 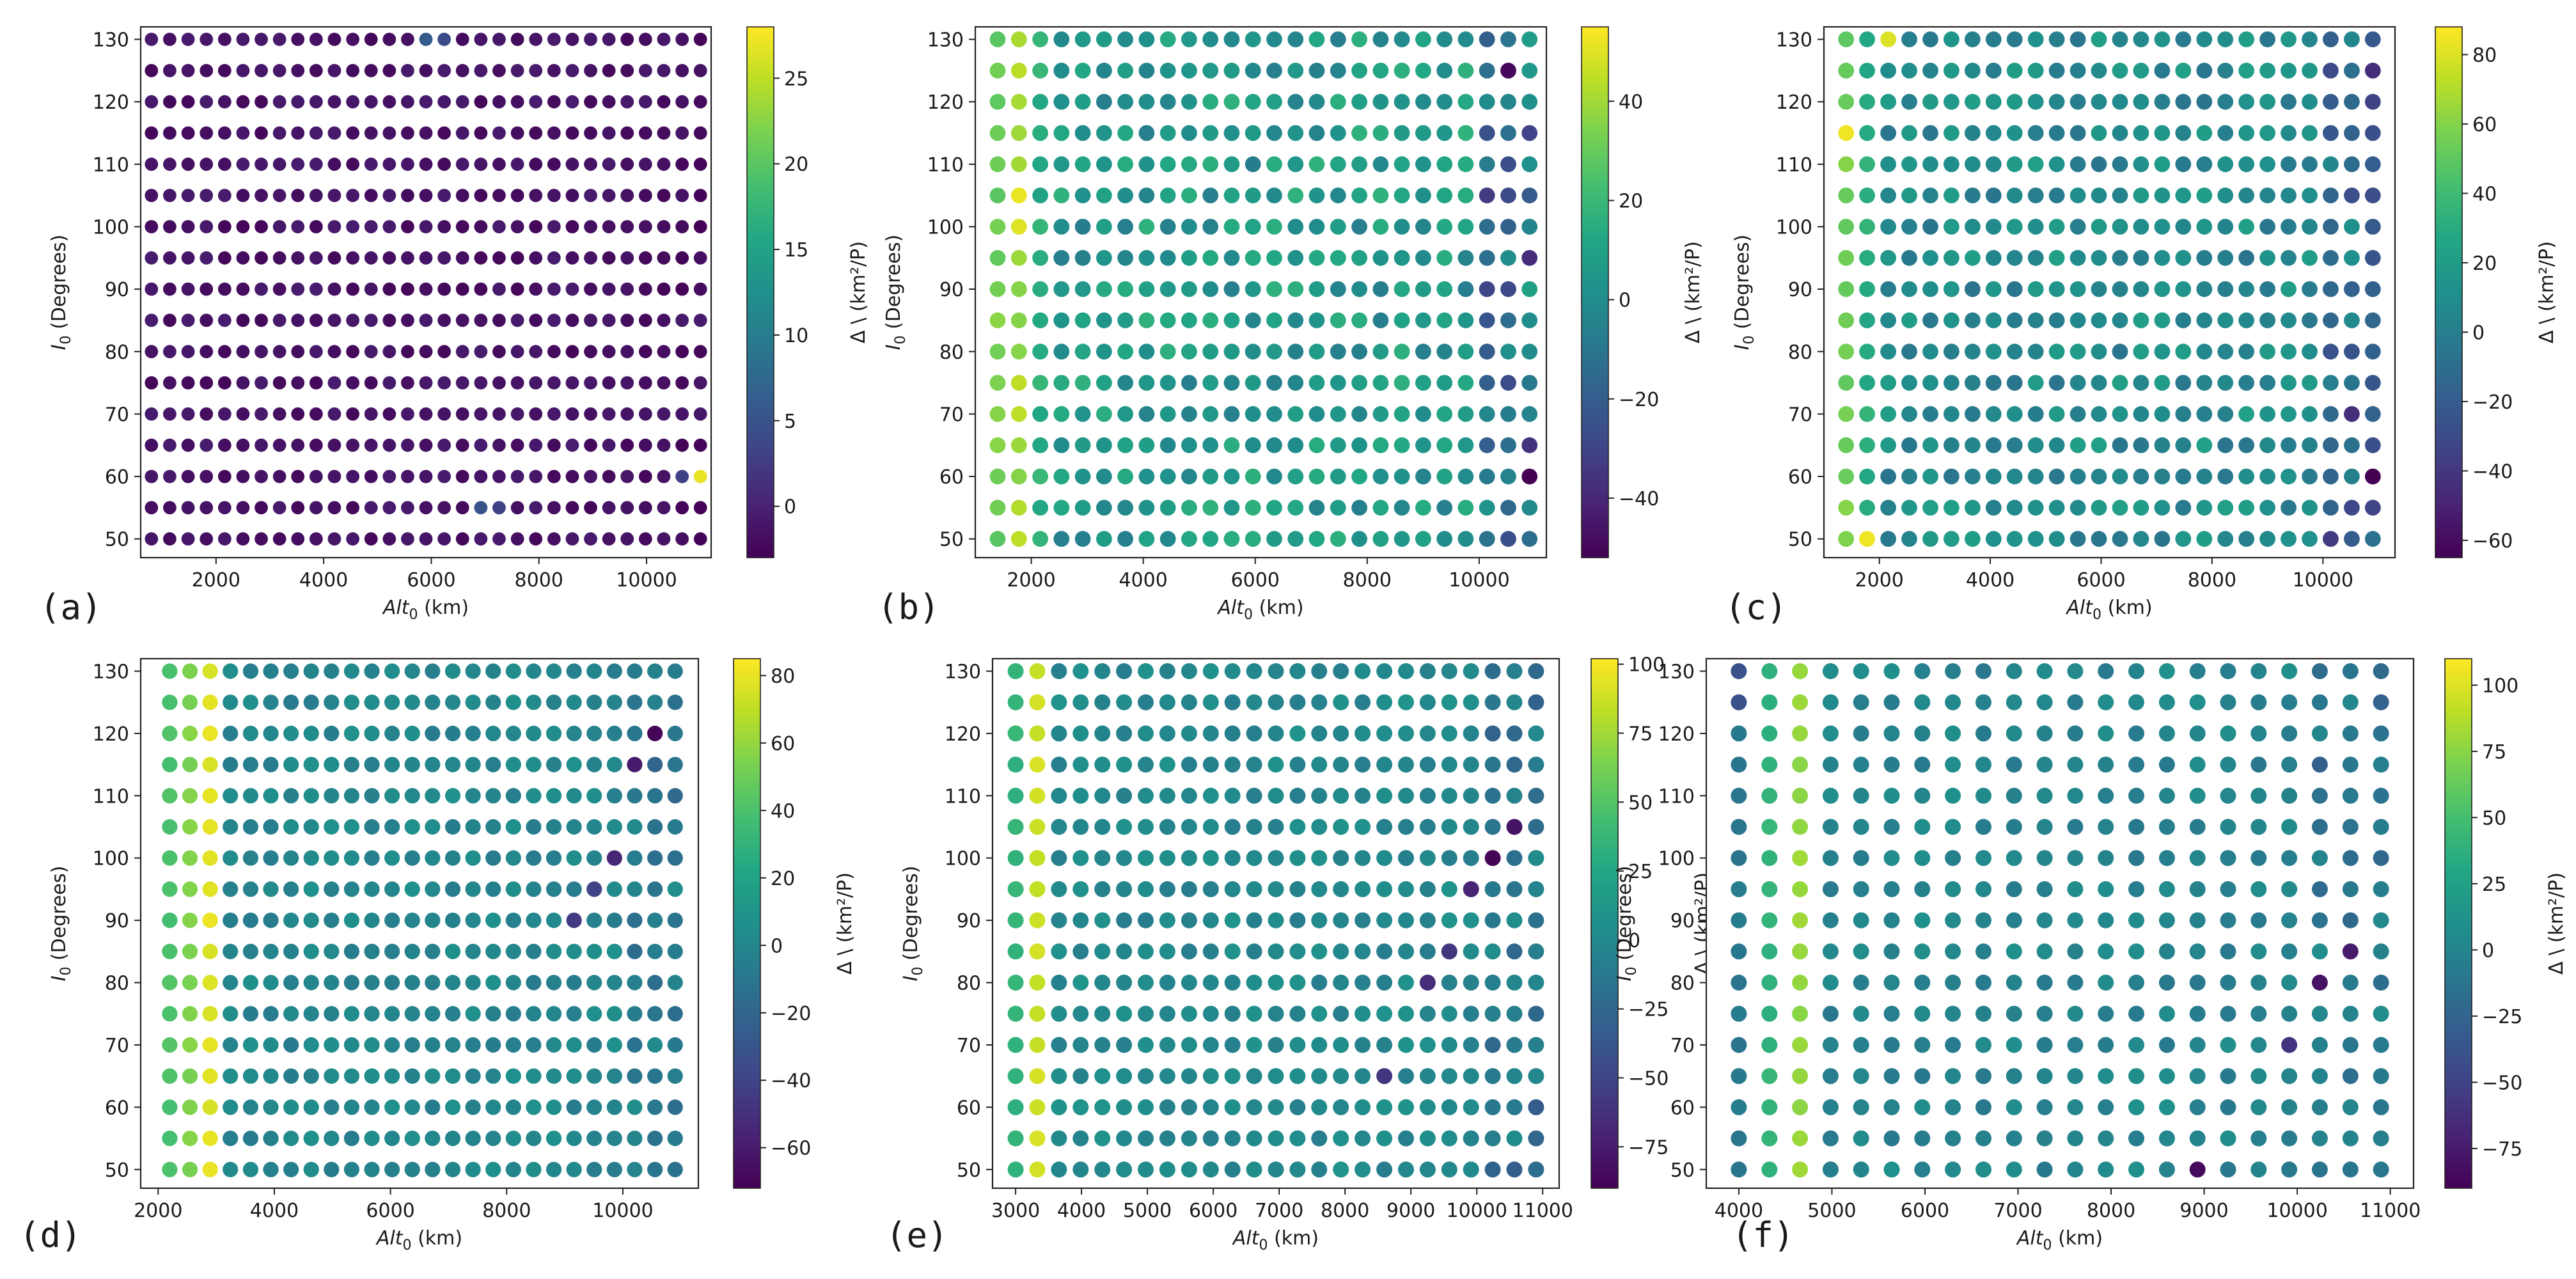 I want to click on x-tick-label: 9000, so click(x=2203, y=1211).